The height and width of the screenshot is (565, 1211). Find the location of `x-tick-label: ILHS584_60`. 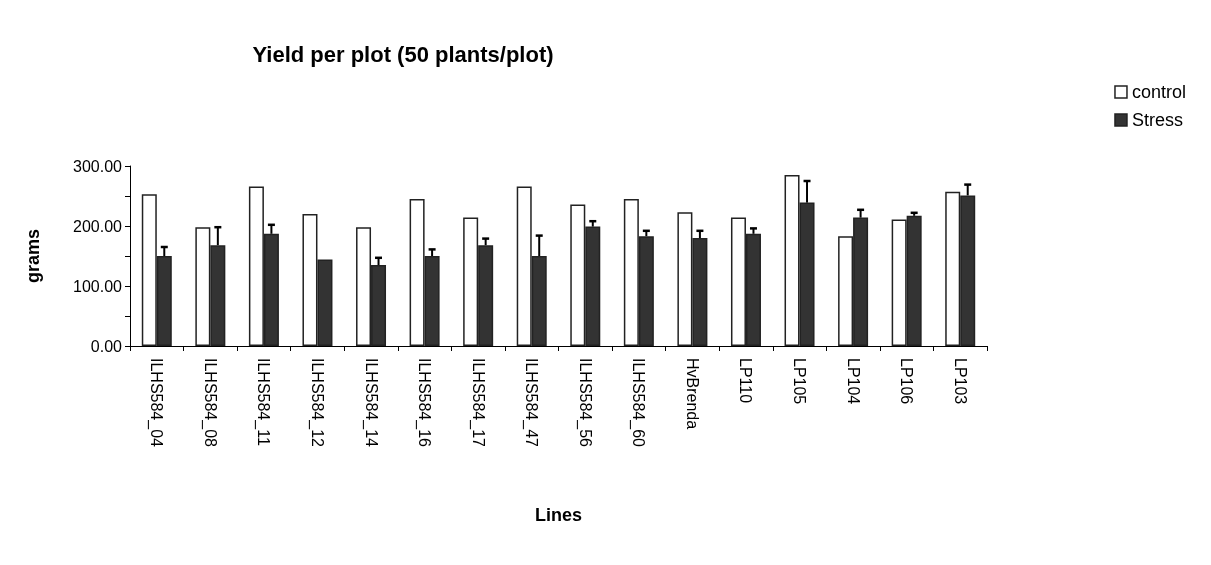

x-tick-label: ILHS584_60 is located at coordinates (638, 403).